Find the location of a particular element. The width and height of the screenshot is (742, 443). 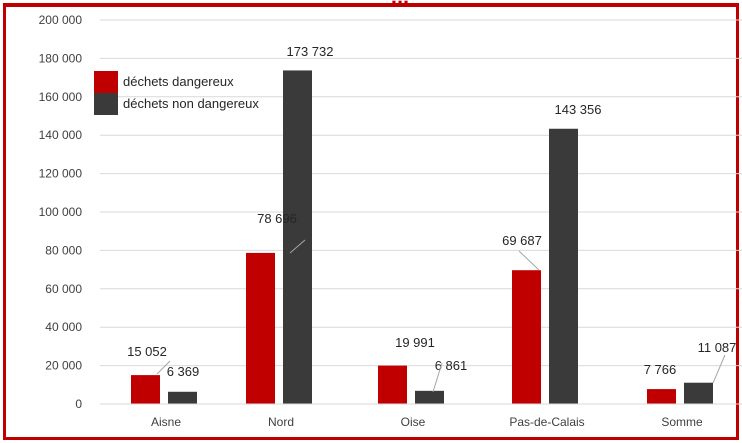

y-tick-label: 80 000 is located at coordinates (63, 250).